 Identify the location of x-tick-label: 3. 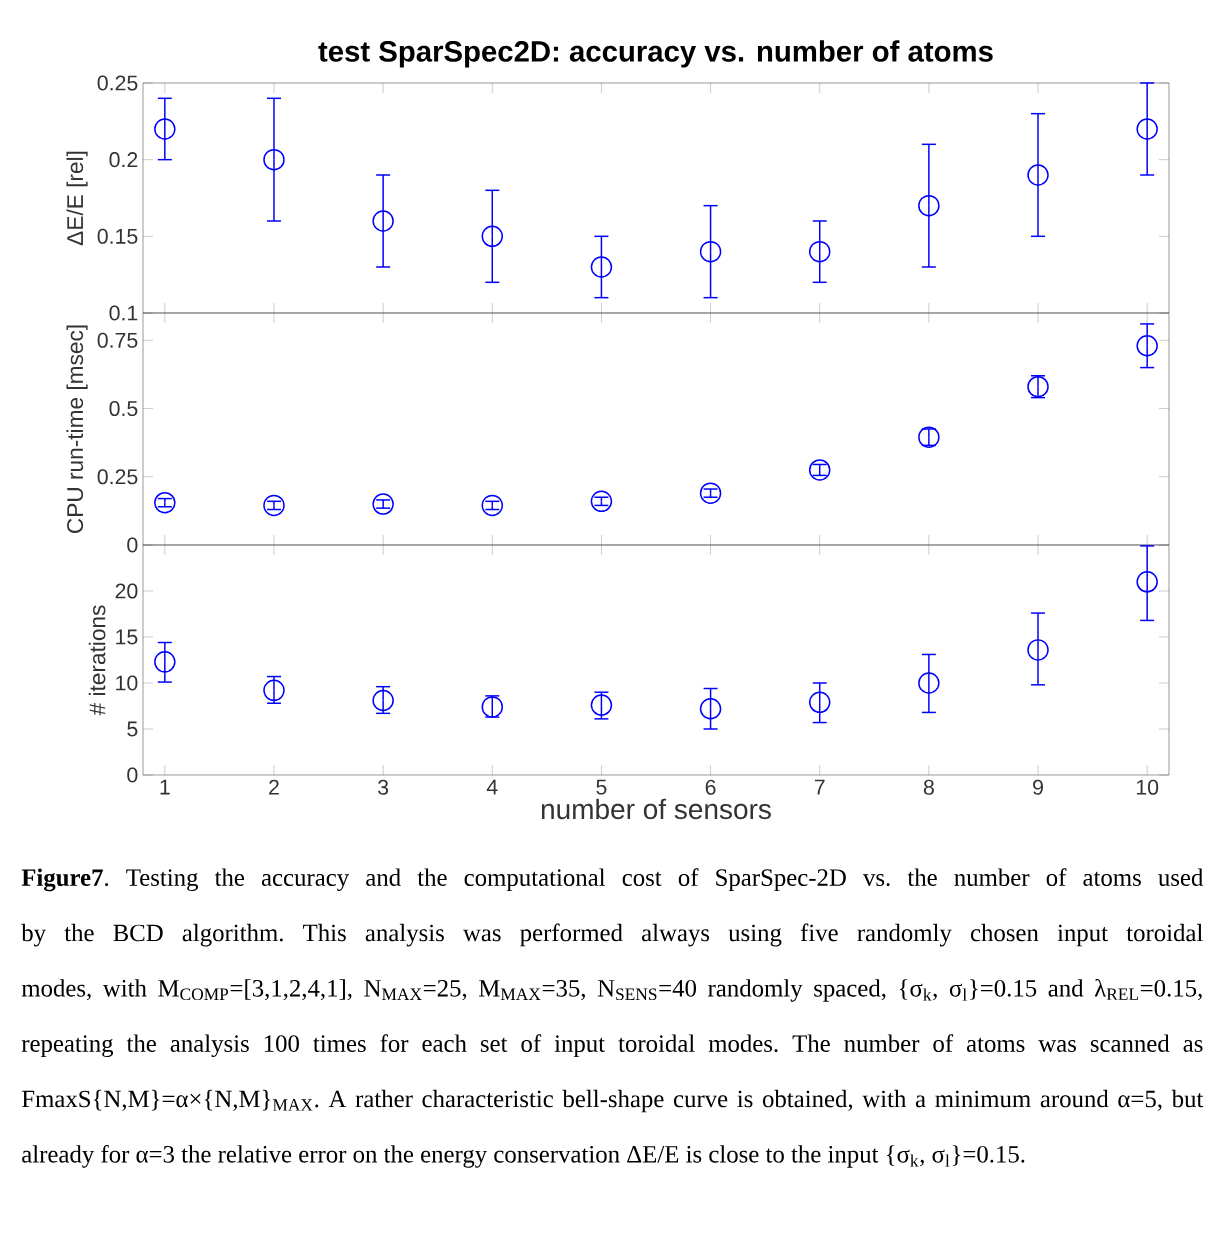
(383, 787).